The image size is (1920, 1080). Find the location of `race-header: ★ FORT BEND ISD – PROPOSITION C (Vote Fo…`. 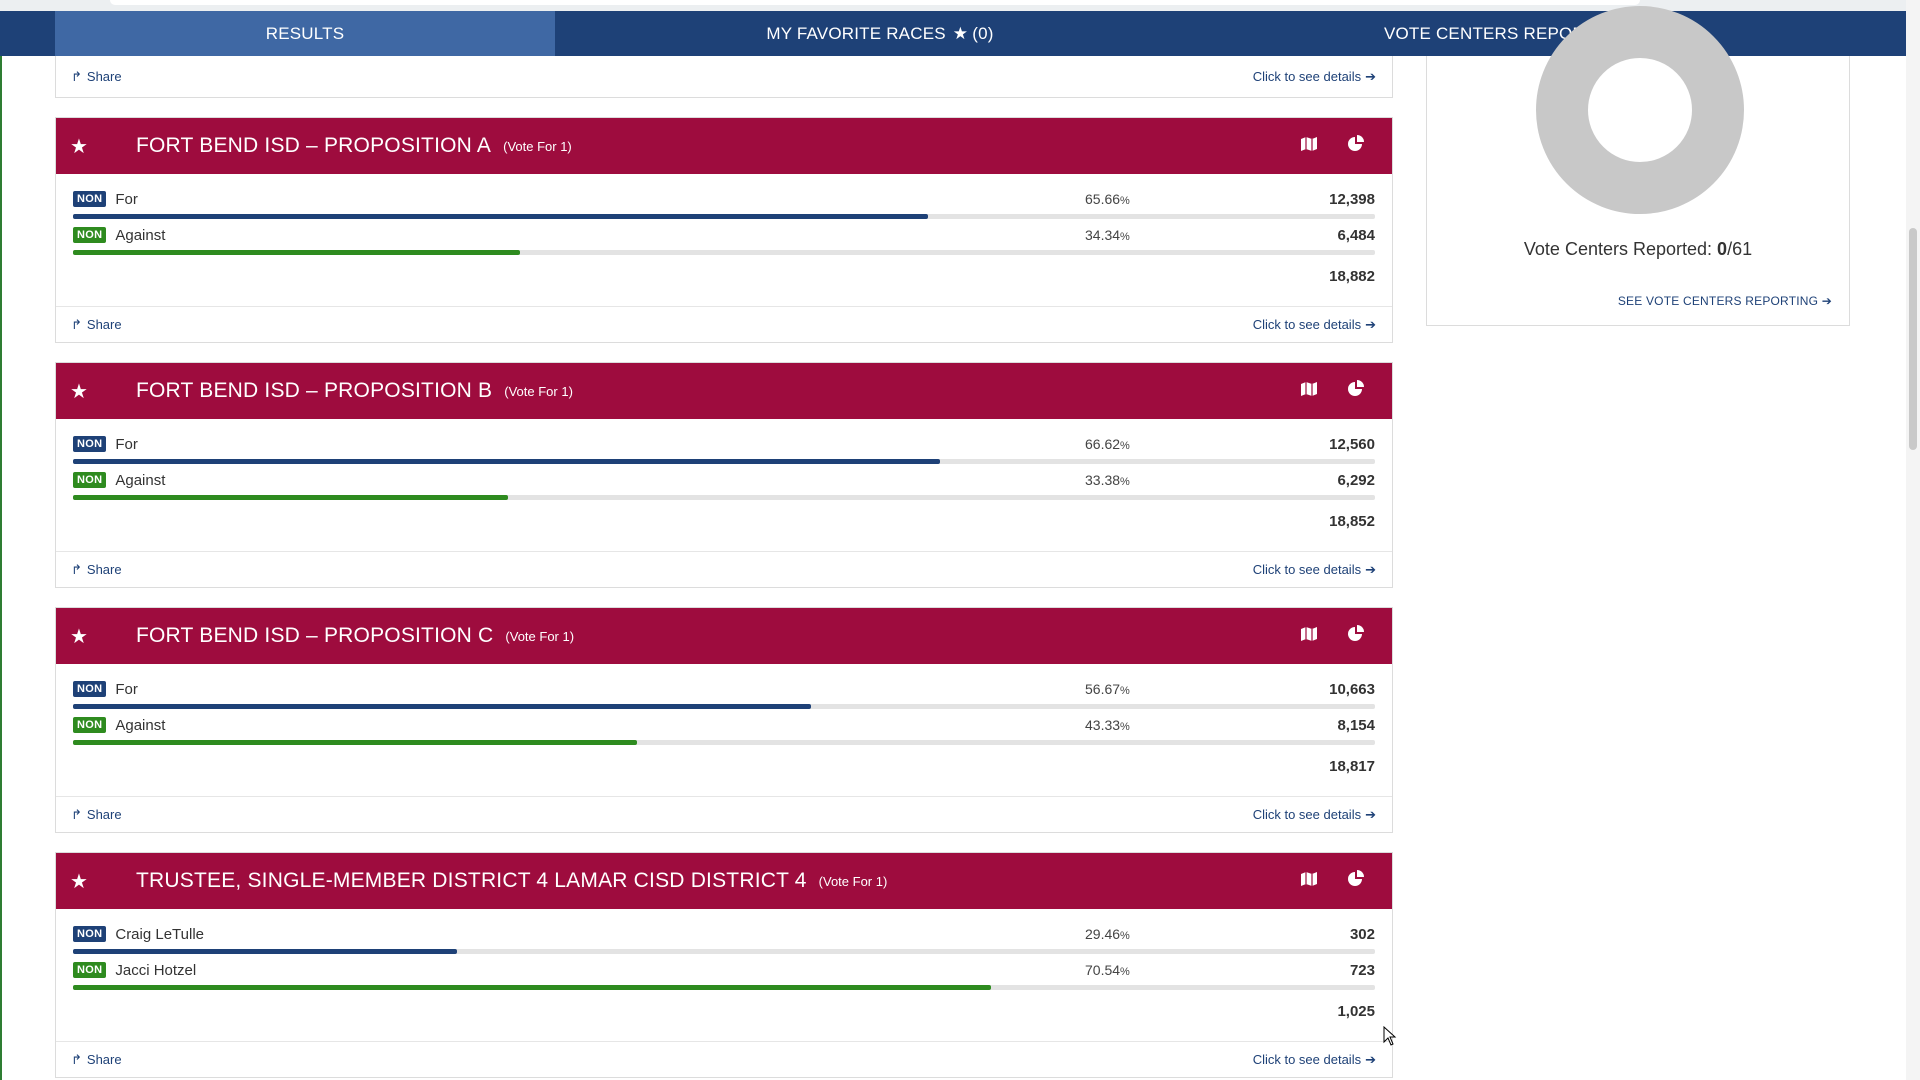

race-header: ★ FORT BEND ISD – PROPOSITION C (Vote Fo… is located at coordinates (724, 636).